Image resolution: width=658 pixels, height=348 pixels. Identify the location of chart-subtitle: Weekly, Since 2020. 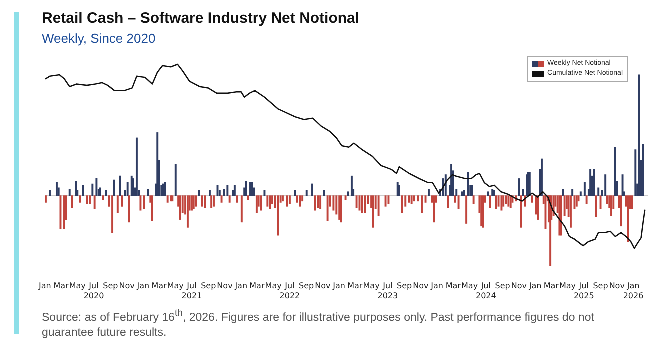
(99, 38).